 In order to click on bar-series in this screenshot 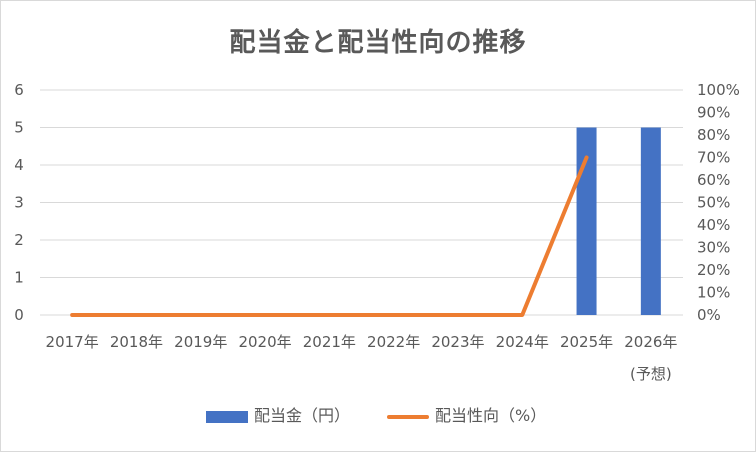, I will do `click(618, 221)`.